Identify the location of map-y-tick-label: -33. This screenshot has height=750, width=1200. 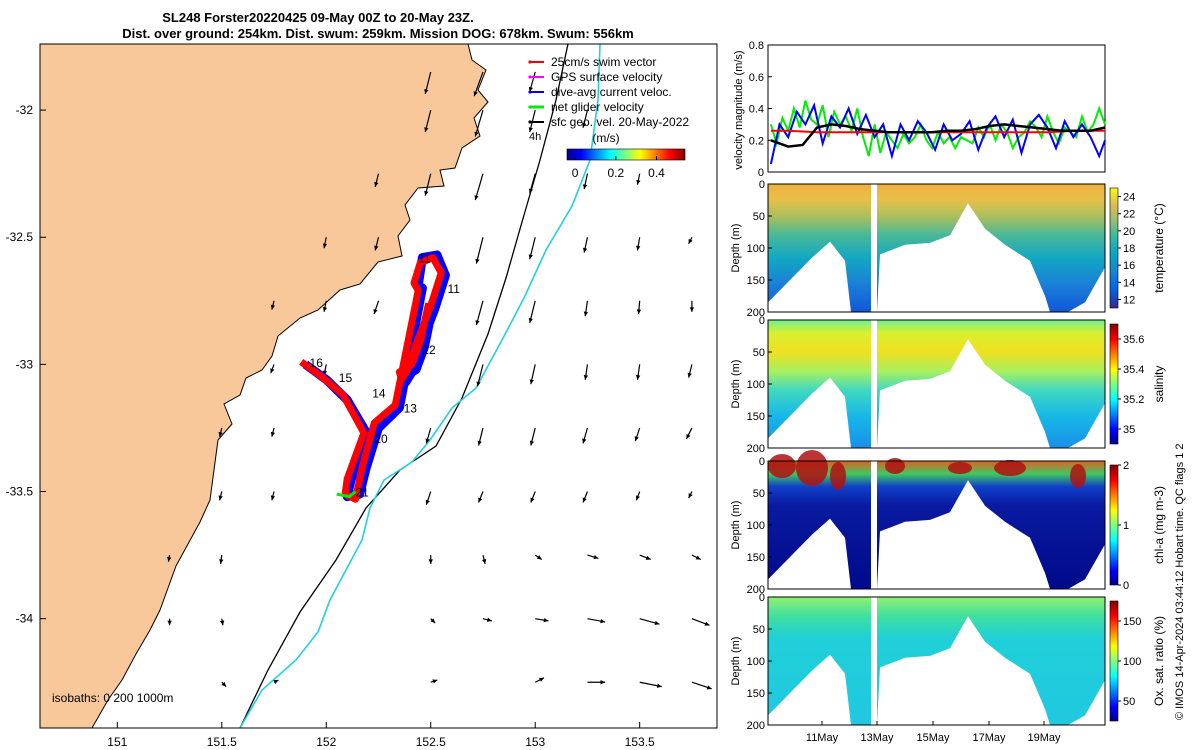
(25, 364).